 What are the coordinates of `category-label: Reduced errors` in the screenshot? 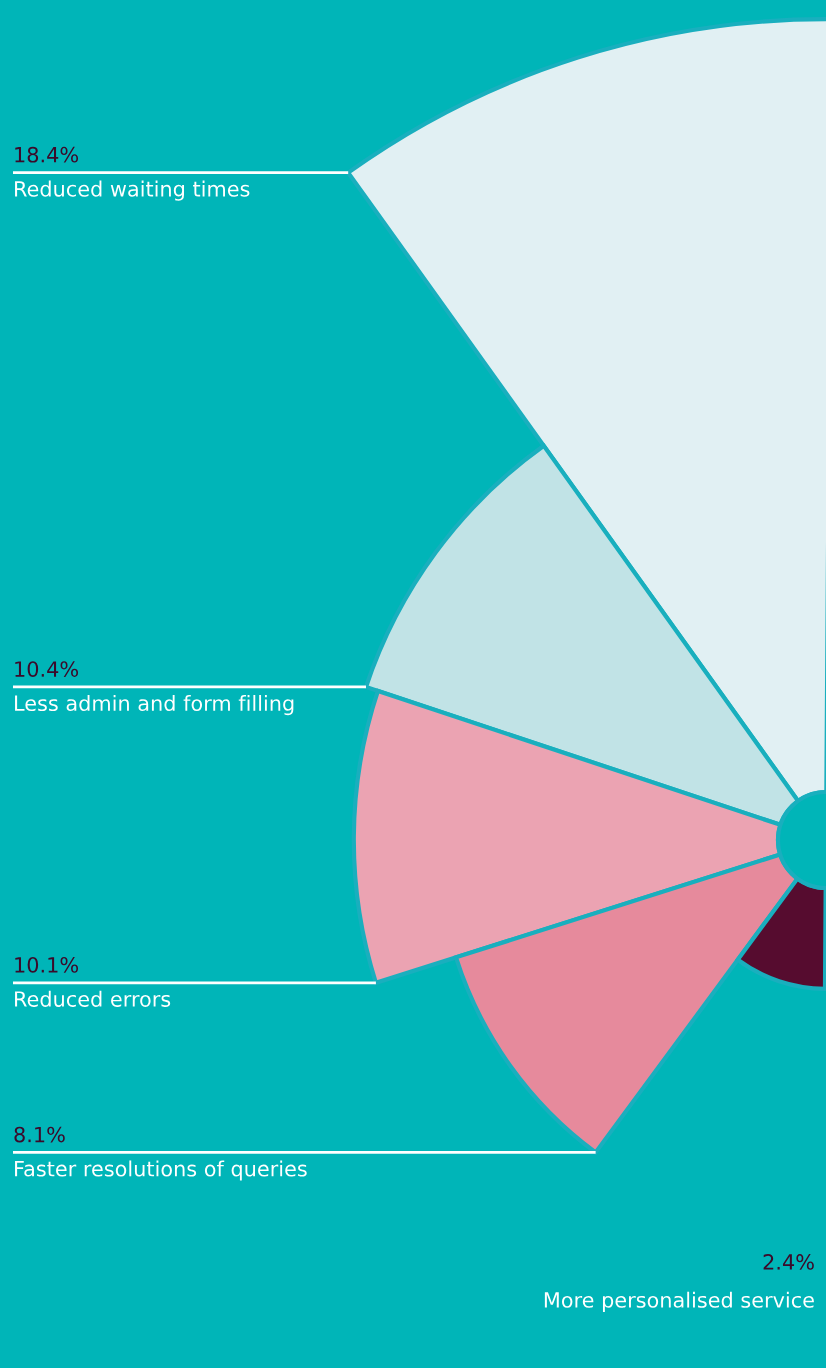 It's located at (93, 998).